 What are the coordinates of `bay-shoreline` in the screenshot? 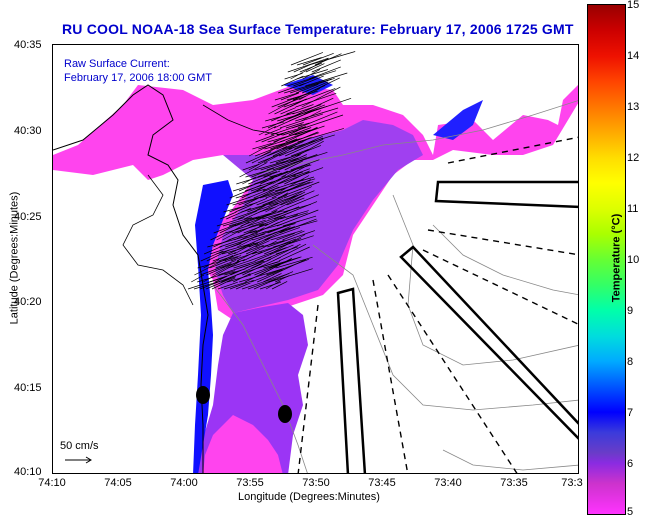 It's located at (273, 120).